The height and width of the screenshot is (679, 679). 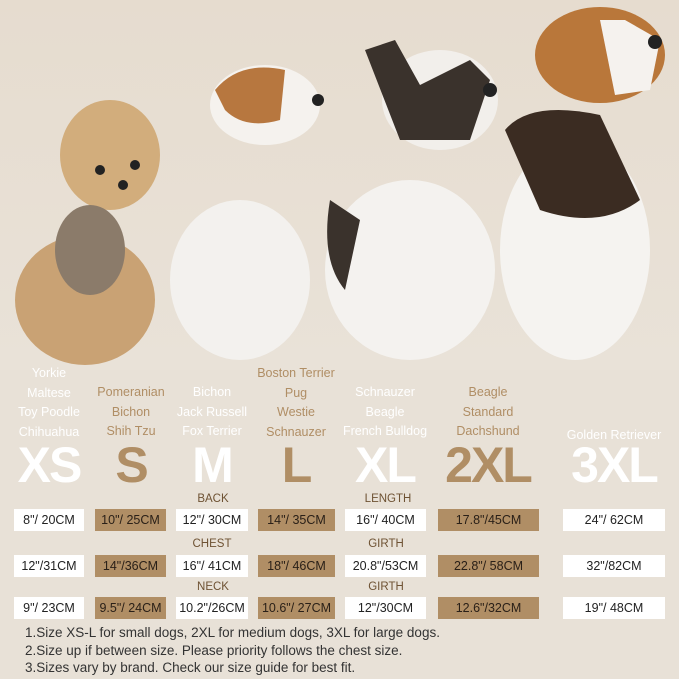 I want to click on neck-label: NECK, so click(x=213, y=587).